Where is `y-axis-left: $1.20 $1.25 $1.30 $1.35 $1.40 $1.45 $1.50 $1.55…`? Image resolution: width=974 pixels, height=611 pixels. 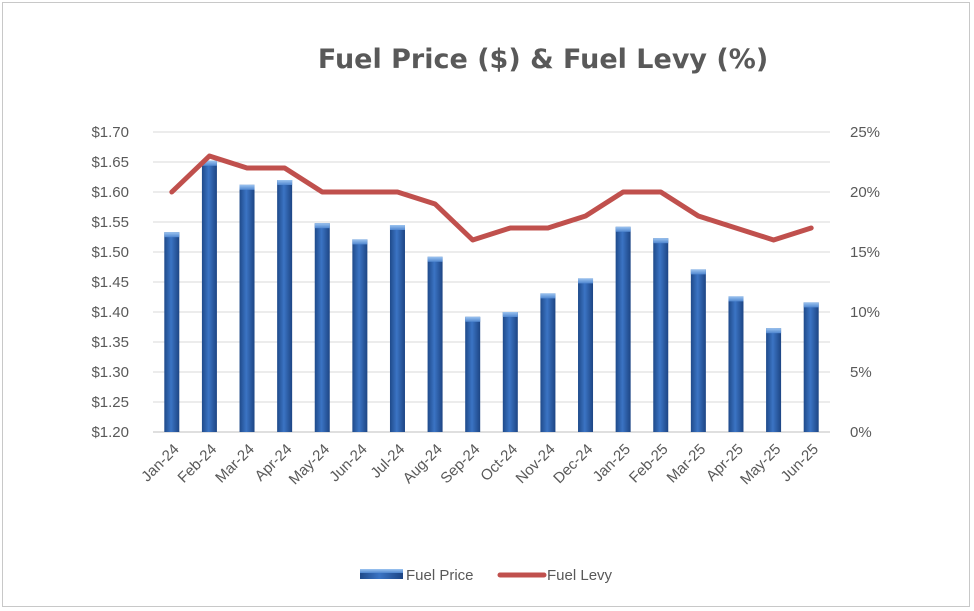 y-axis-left: $1.20 $1.25 $1.30 $1.35 $1.40 $1.45 $1.50 $1.55… is located at coordinates (110, 282).